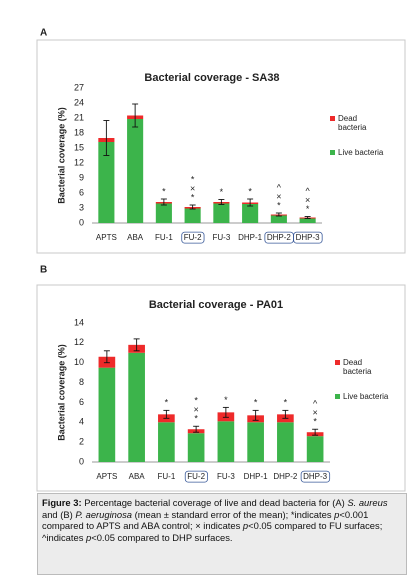  I want to click on panel-label: A, so click(43, 33).